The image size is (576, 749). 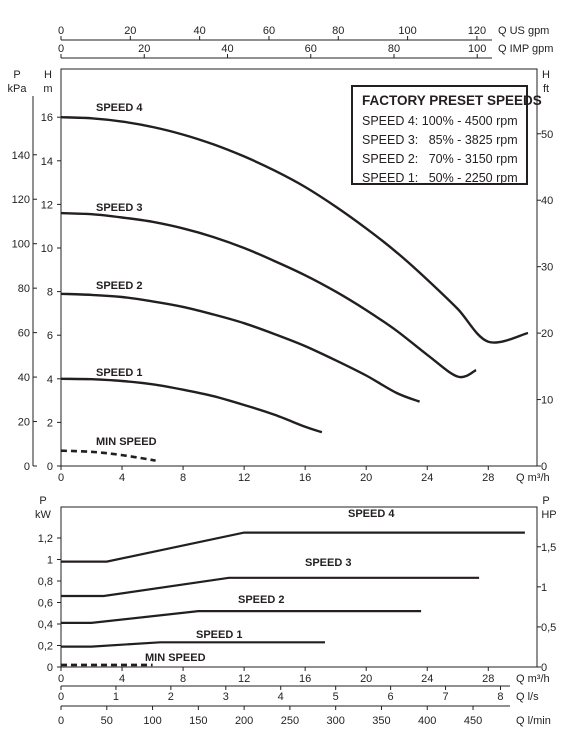 What do you see at coordinates (525, 49) in the screenshot?
I see `imp-gpm-axis-label: Q IMP gpm` at bounding box center [525, 49].